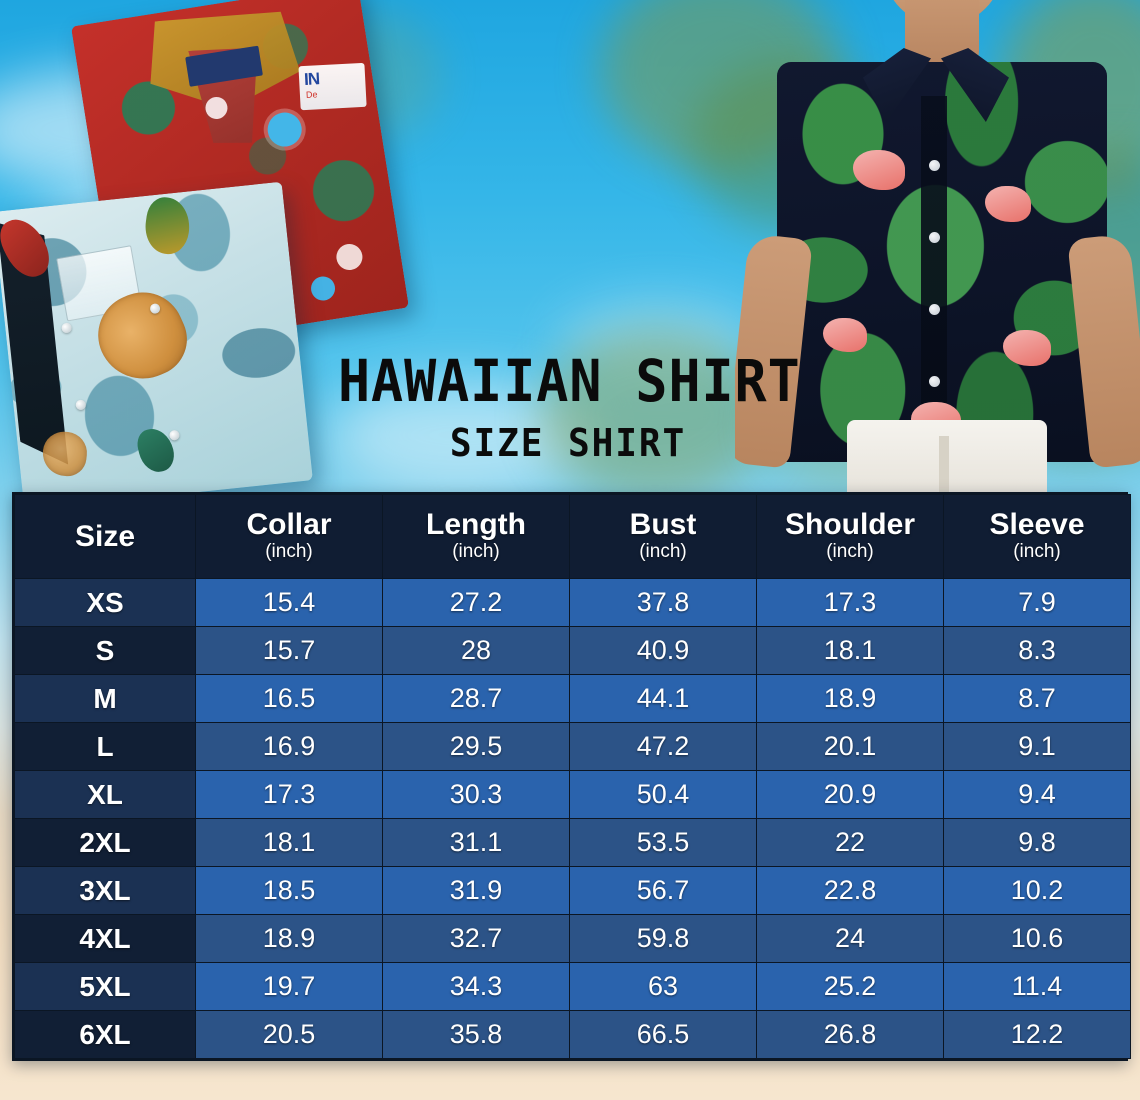 The image size is (1140, 1100). Describe the element at coordinates (1037, 524) in the screenshot. I see `column-header-sleeve-label: Sleeve` at that location.